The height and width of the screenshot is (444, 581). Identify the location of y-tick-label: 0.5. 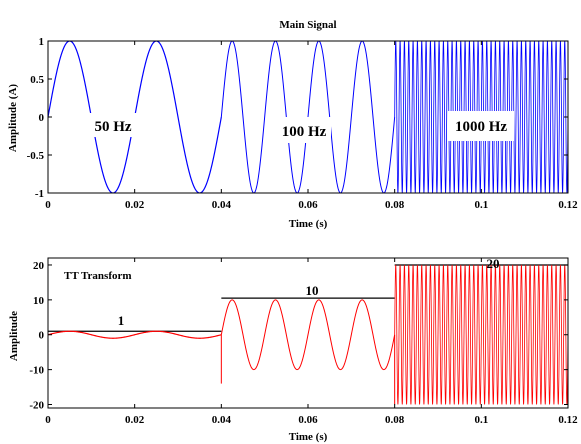
(37, 80).